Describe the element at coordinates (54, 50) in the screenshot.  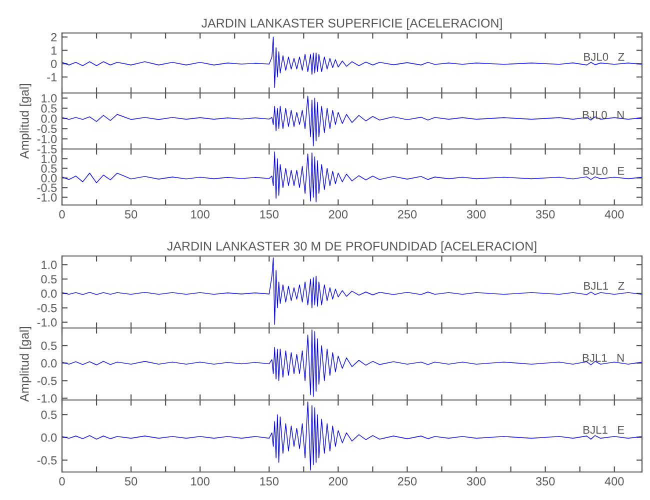
I see `y-tick-label: 1` at that location.